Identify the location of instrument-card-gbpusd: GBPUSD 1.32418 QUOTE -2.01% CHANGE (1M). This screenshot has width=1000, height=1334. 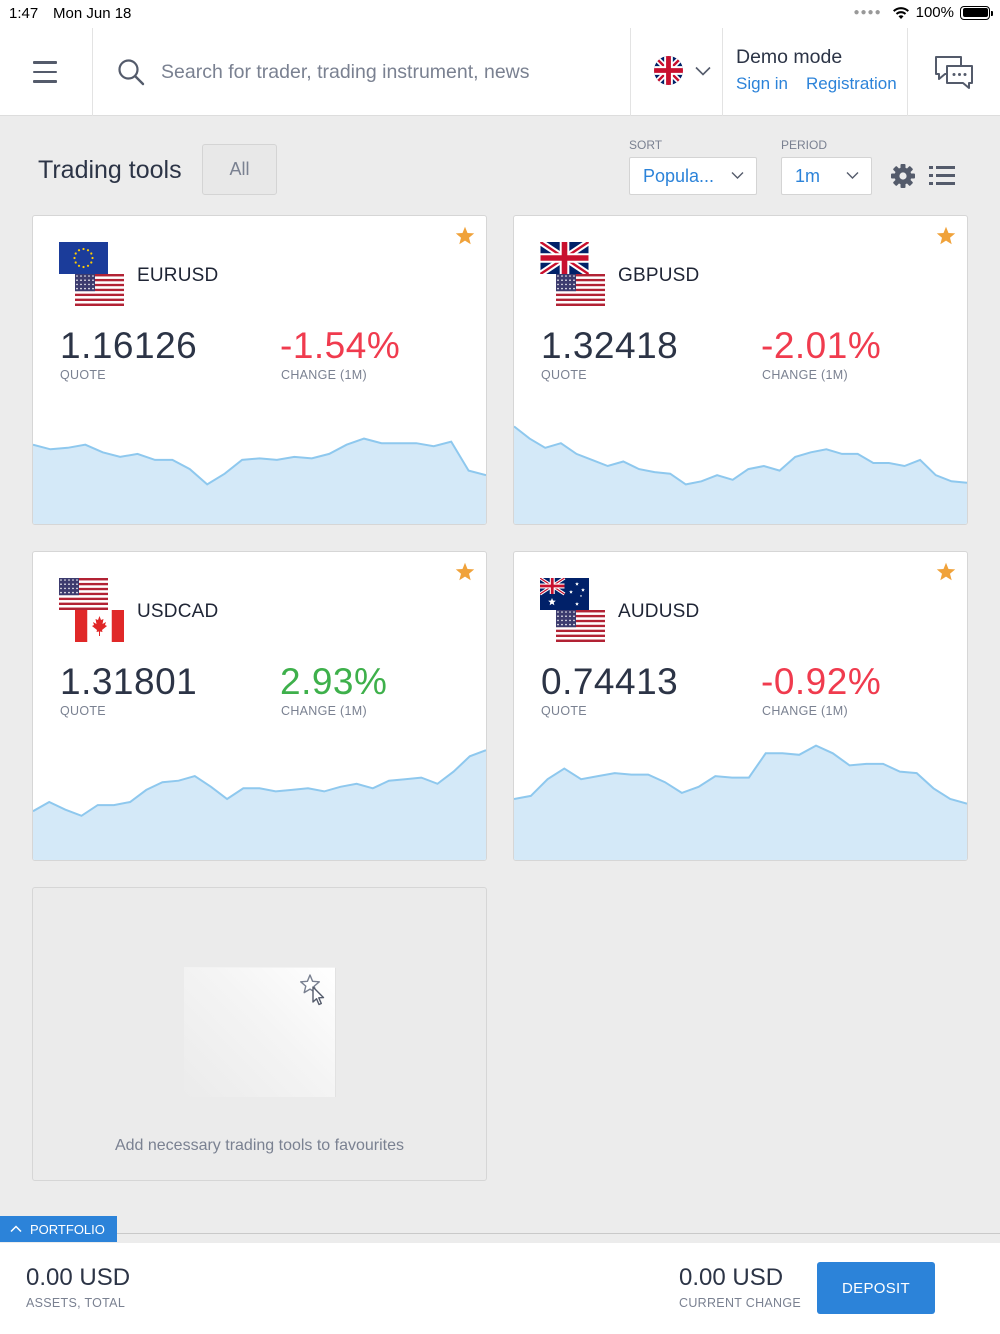
(740, 370).